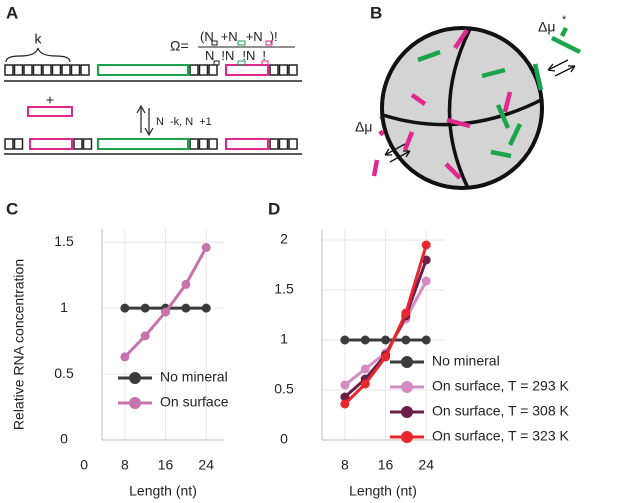  I want to click on panel-label: B, so click(376, 12).